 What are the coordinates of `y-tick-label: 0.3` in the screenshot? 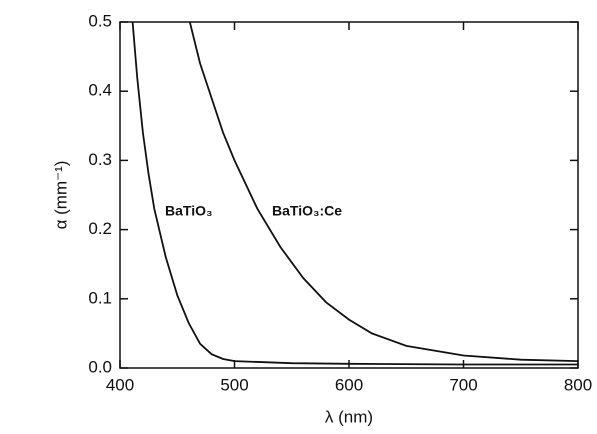 It's located at (100, 159).